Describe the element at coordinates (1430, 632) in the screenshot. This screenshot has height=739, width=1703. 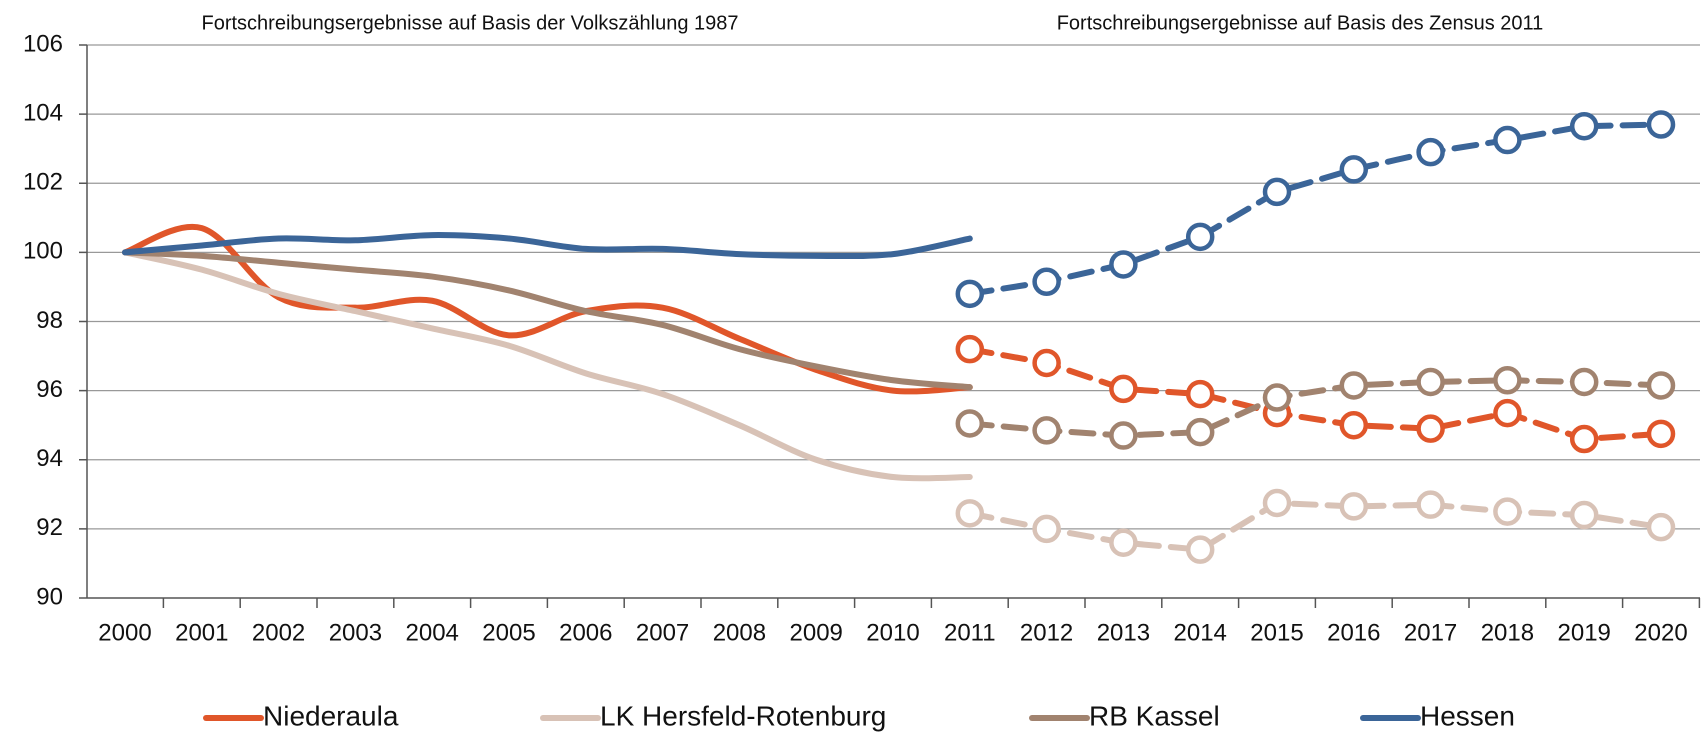
I see `x-tick-label: 2017` at that location.